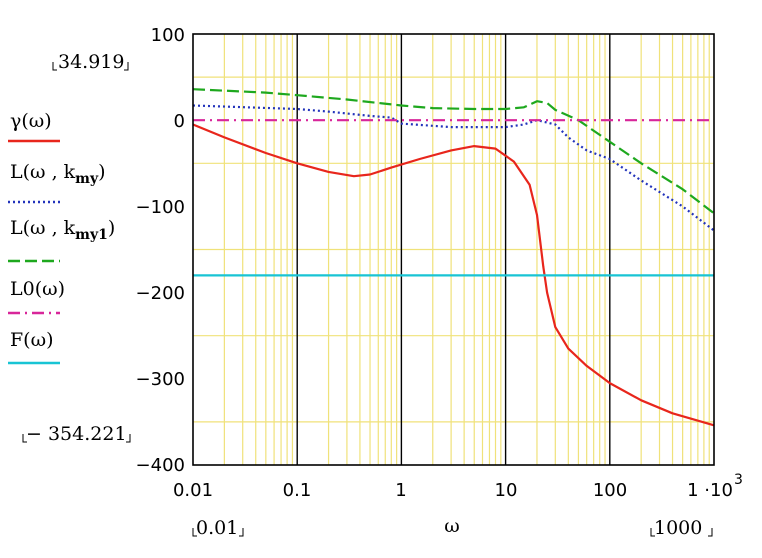  What do you see at coordinates (58, 174) in the screenshot?
I see `legend-label: L(ω , kmy)` at bounding box center [58, 174].